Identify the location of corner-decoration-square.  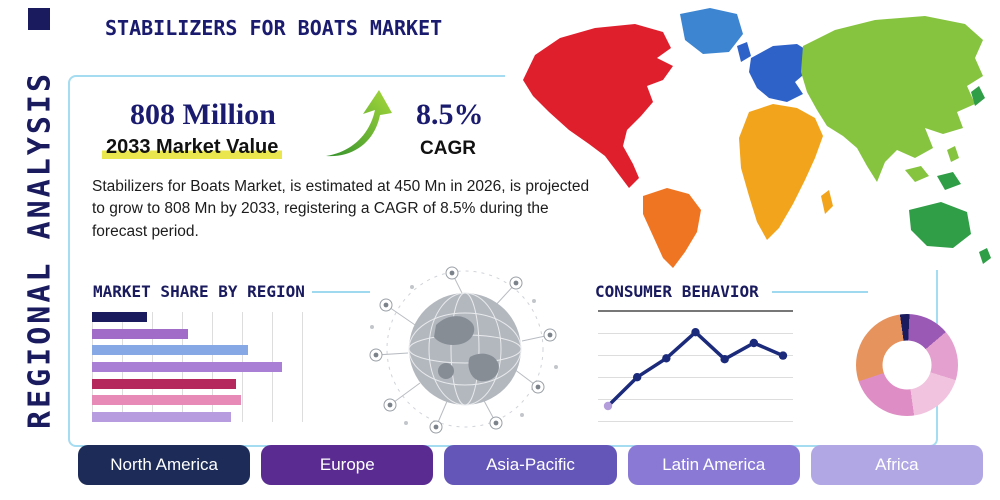
(39, 19).